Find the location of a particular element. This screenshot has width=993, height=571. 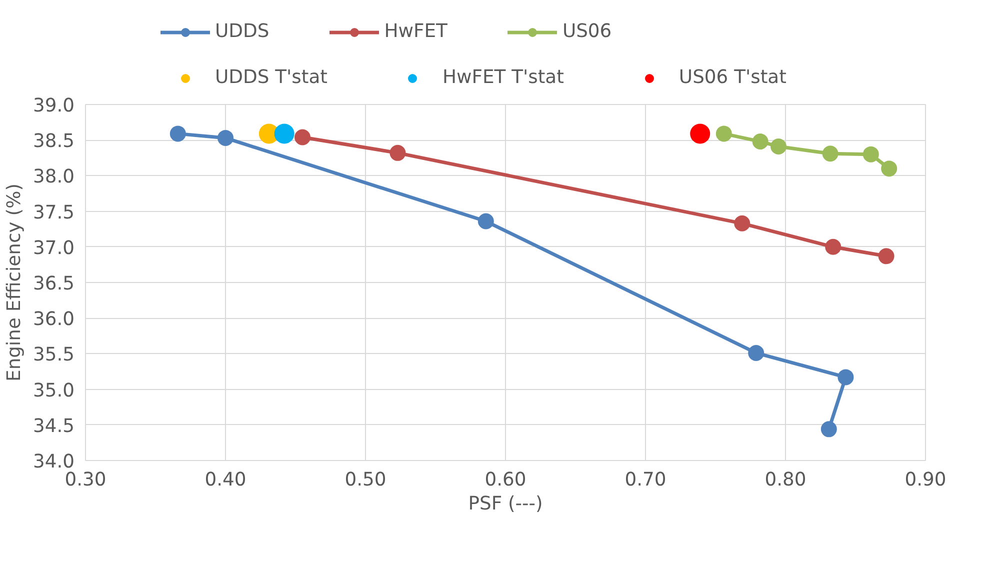

y-tick-label: 34.5 is located at coordinates (53, 426).